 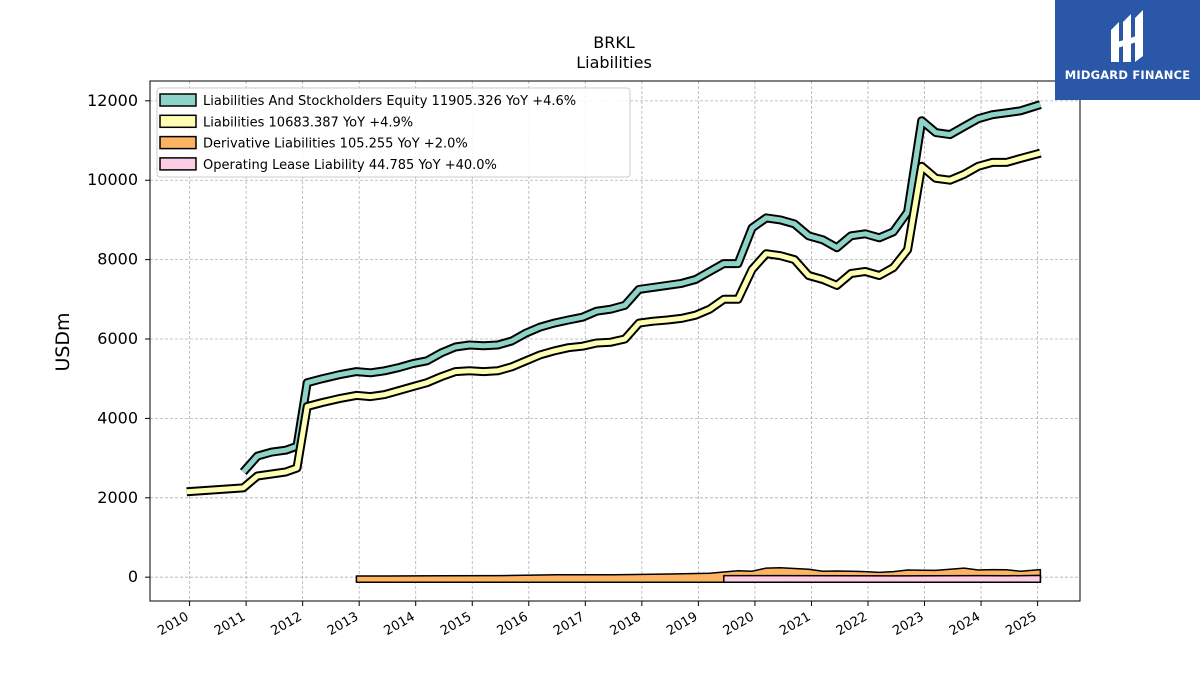 I want to click on x-tick-label: 2020, so click(x=739, y=624).